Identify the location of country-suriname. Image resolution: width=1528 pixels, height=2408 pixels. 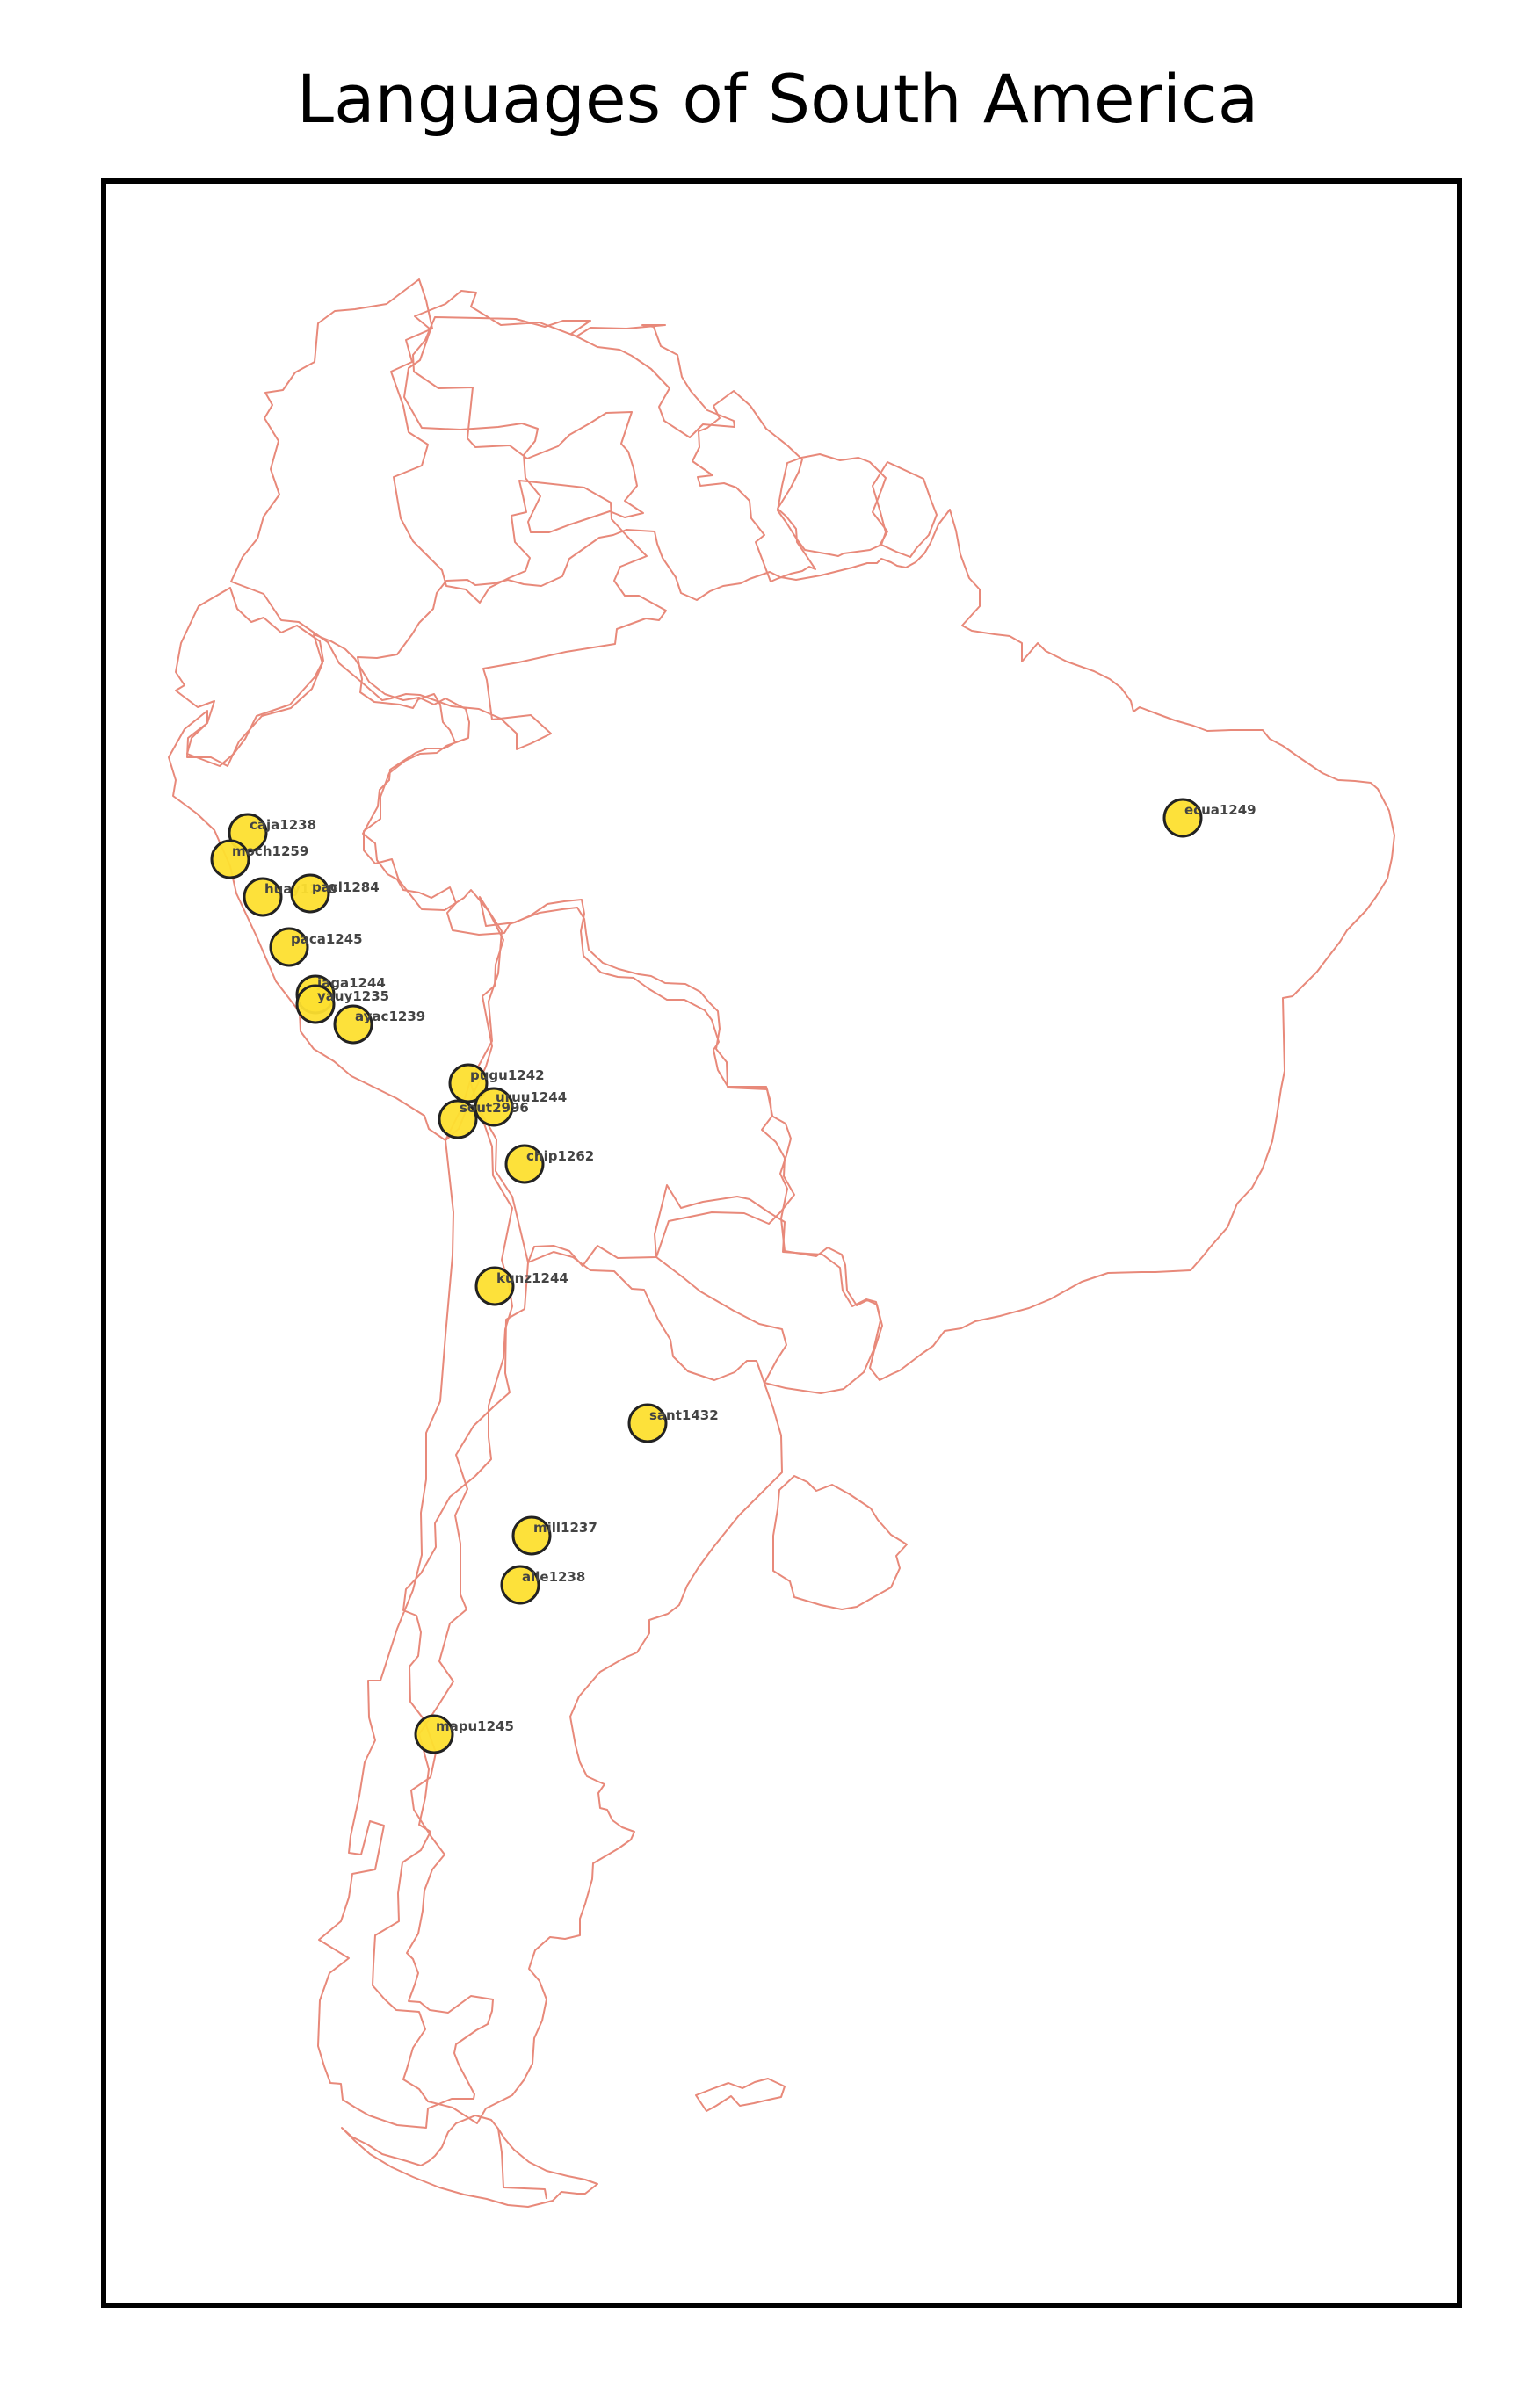
(832, 505).